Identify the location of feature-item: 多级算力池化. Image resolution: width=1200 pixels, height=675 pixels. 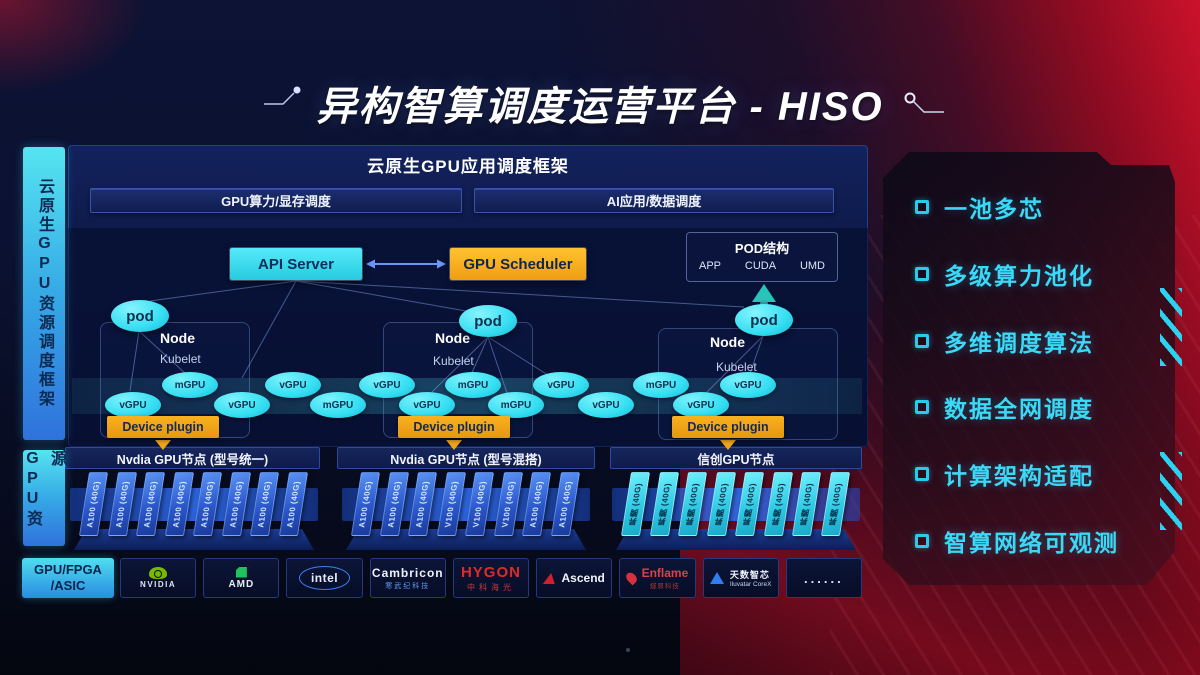
(1040, 274).